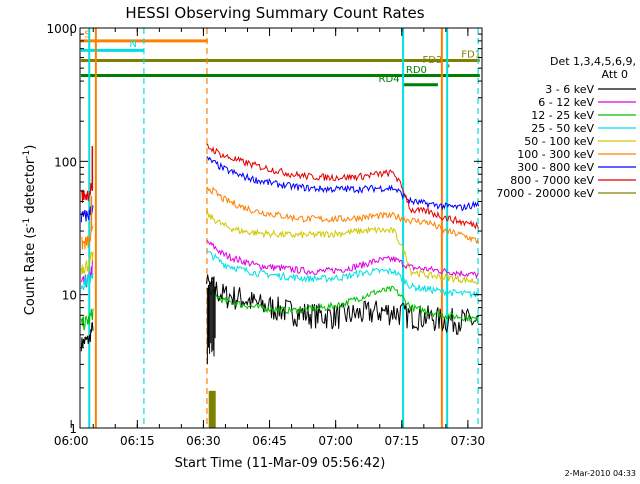 This screenshot has height=484, width=640. Describe the element at coordinates (343, 215) in the screenshot. I see `series-100-300-kev-post` at that location.